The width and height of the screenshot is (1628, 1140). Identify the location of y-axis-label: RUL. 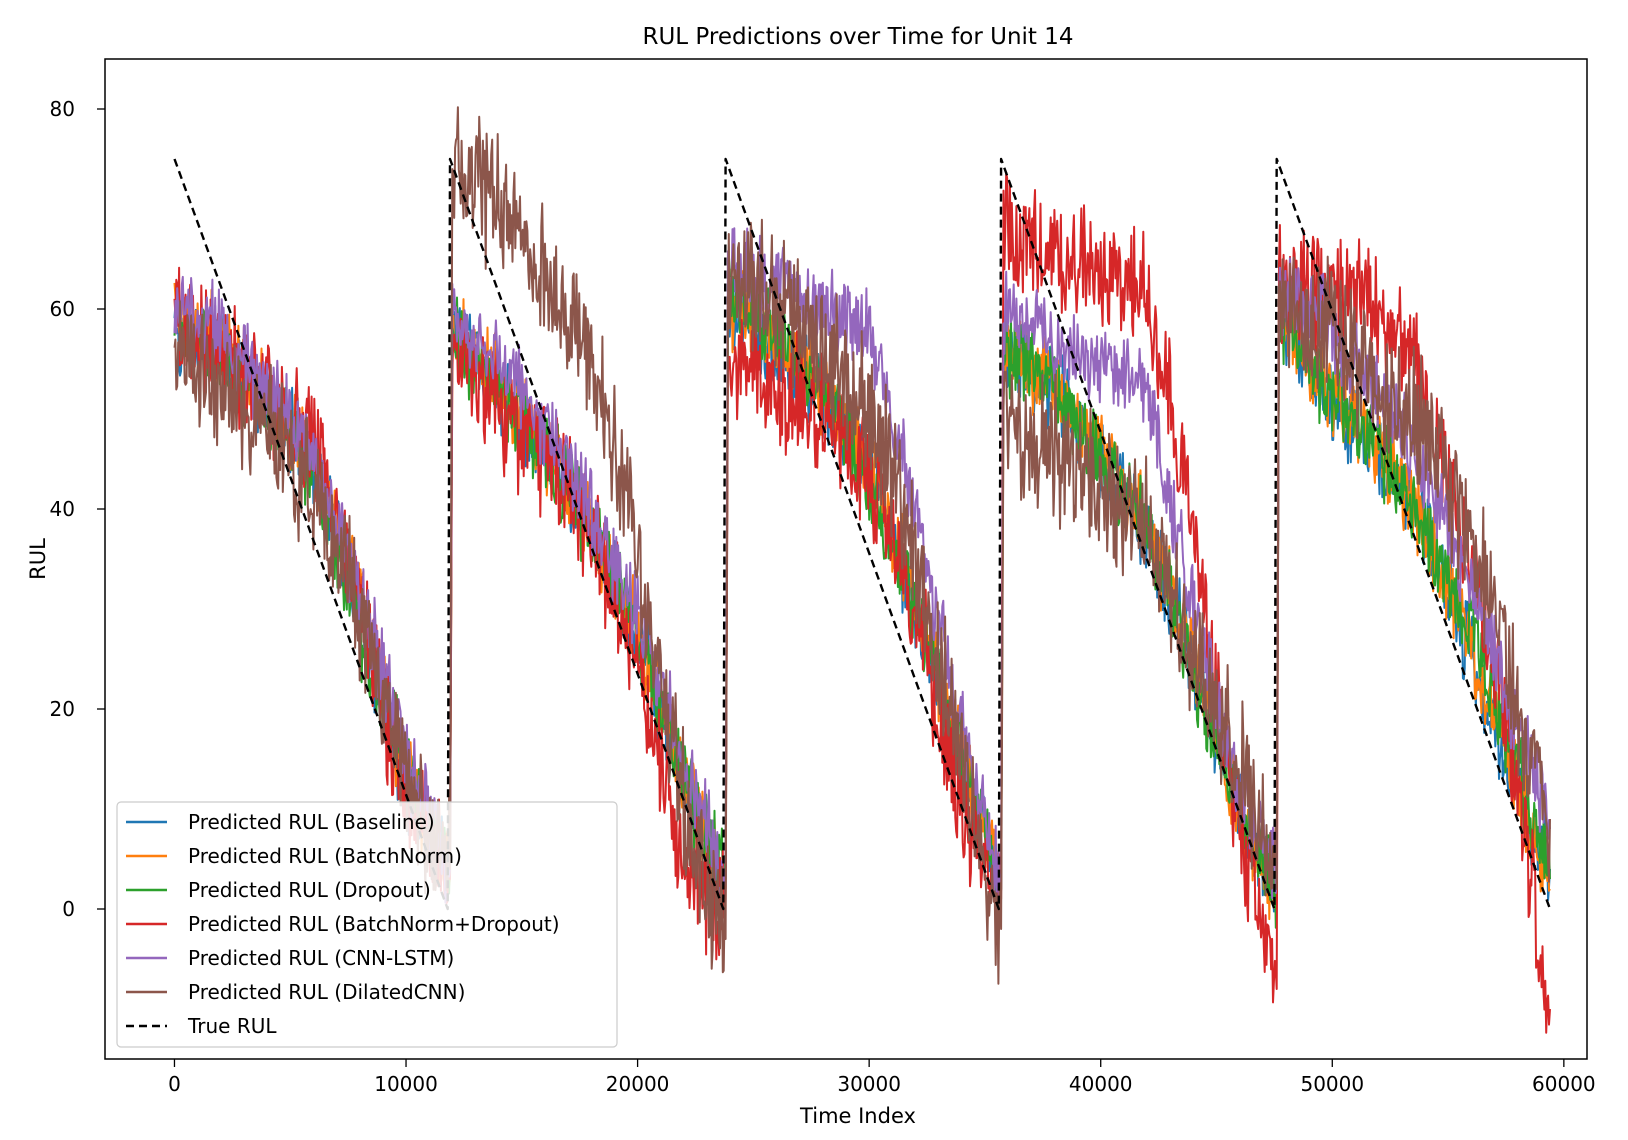
(38, 559).